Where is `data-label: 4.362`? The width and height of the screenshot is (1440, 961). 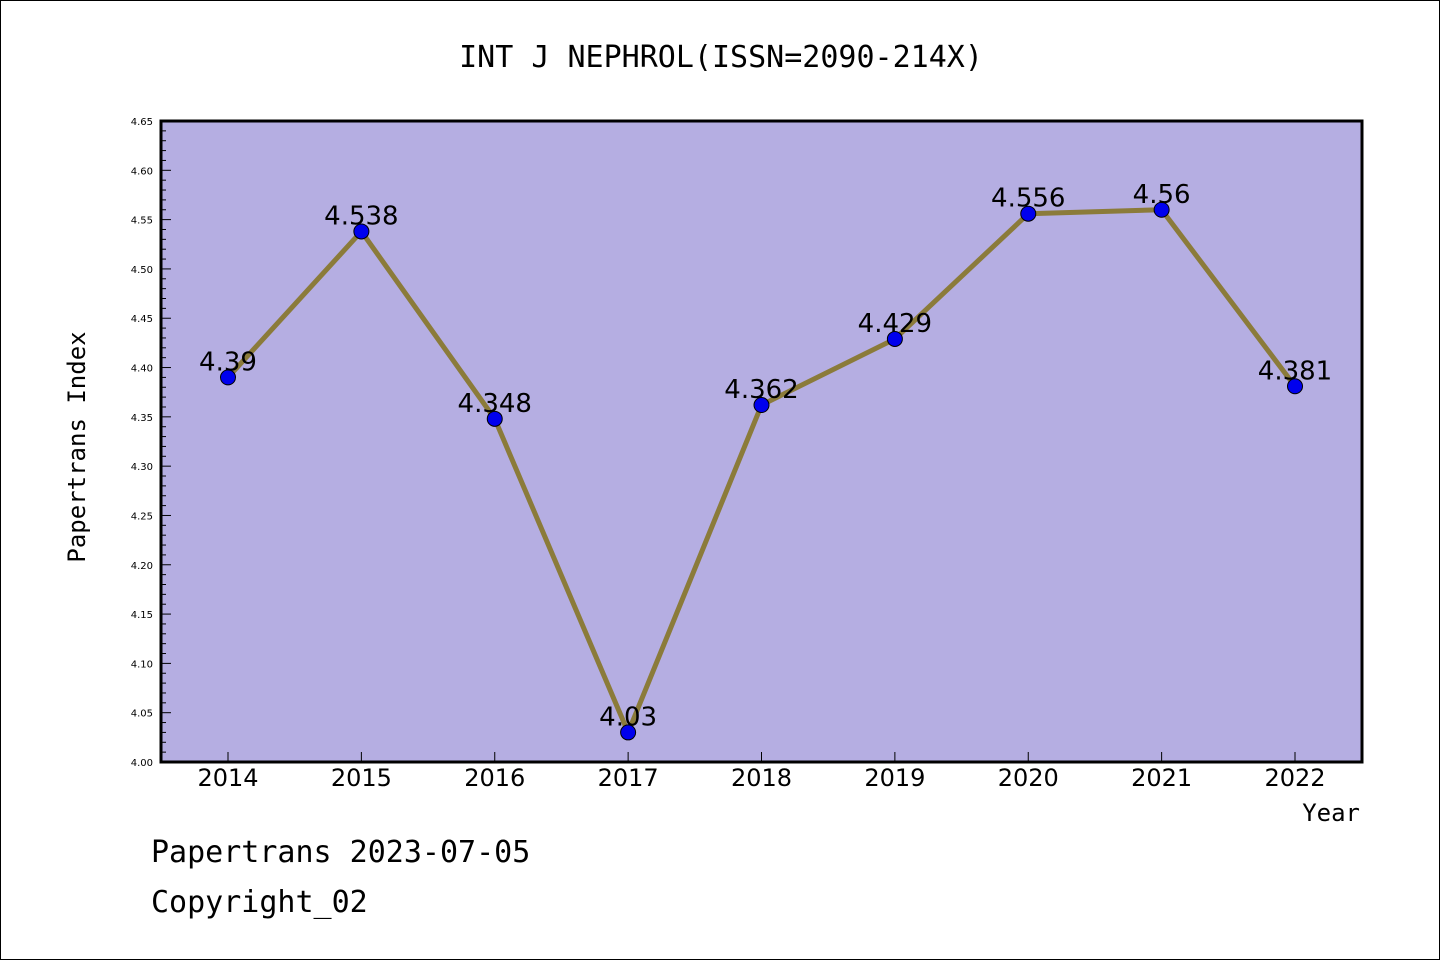 data-label: 4.362 is located at coordinates (761, 390).